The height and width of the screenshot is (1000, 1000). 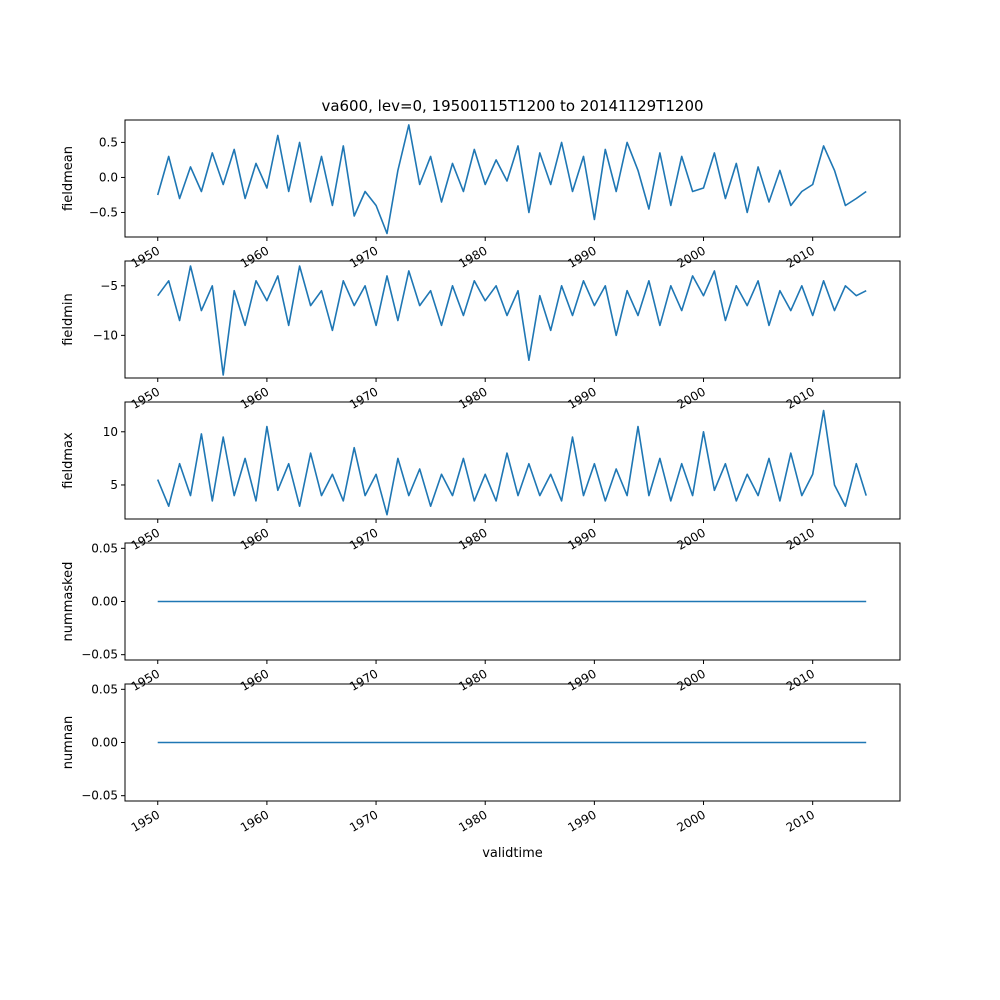 I want to click on series-line-fieldmean, so click(x=511, y=179).